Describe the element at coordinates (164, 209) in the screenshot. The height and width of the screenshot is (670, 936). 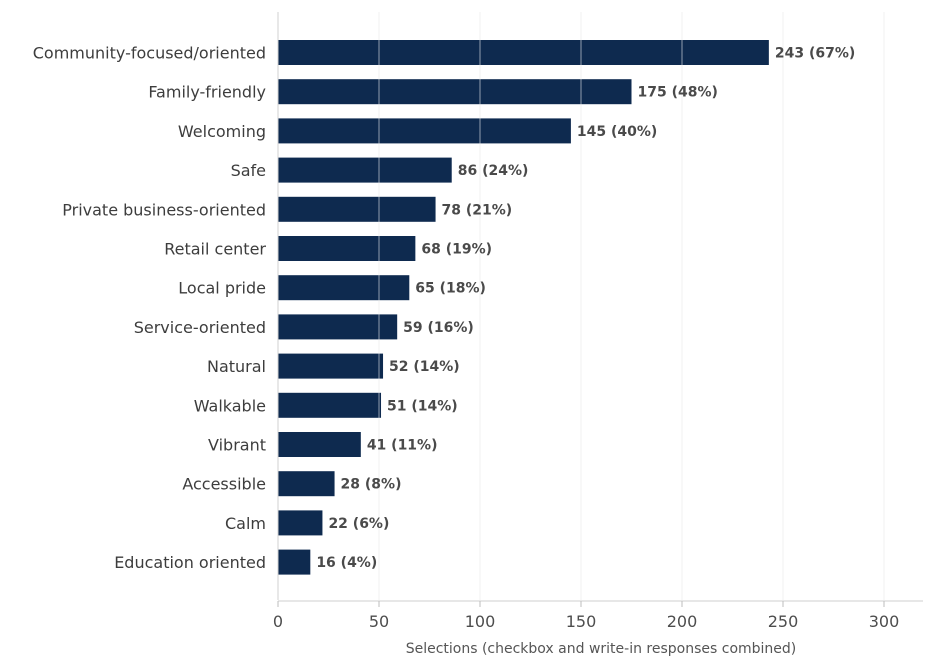
I see `category-label: Private business-oriented` at that location.